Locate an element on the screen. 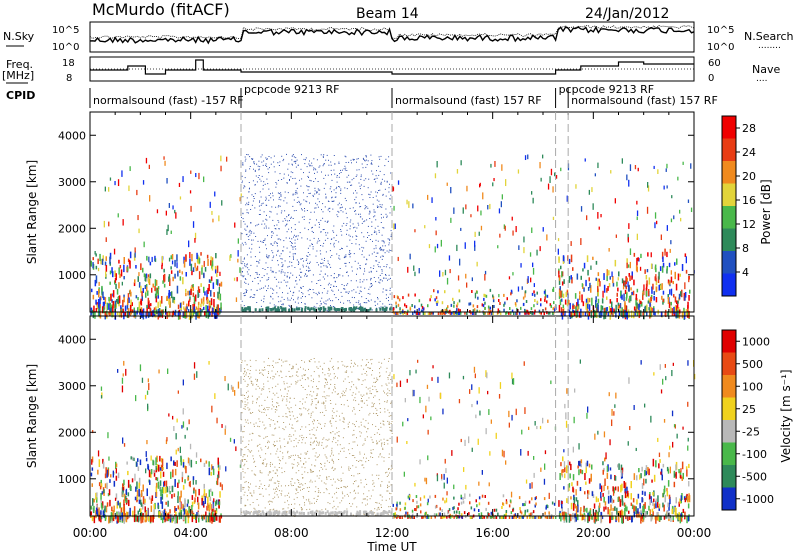  freq-traces is located at coordinates (392, 67).